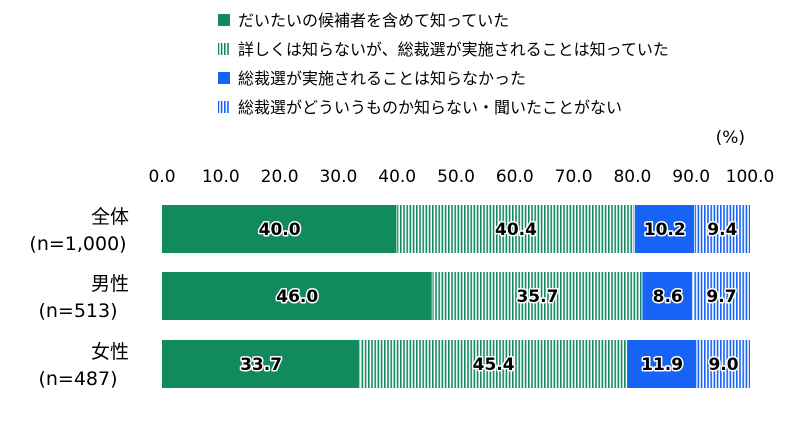  Describe the element at coordinates (691, 177) in the screenshot. I see `x-tick-label: 90.0` at that location.